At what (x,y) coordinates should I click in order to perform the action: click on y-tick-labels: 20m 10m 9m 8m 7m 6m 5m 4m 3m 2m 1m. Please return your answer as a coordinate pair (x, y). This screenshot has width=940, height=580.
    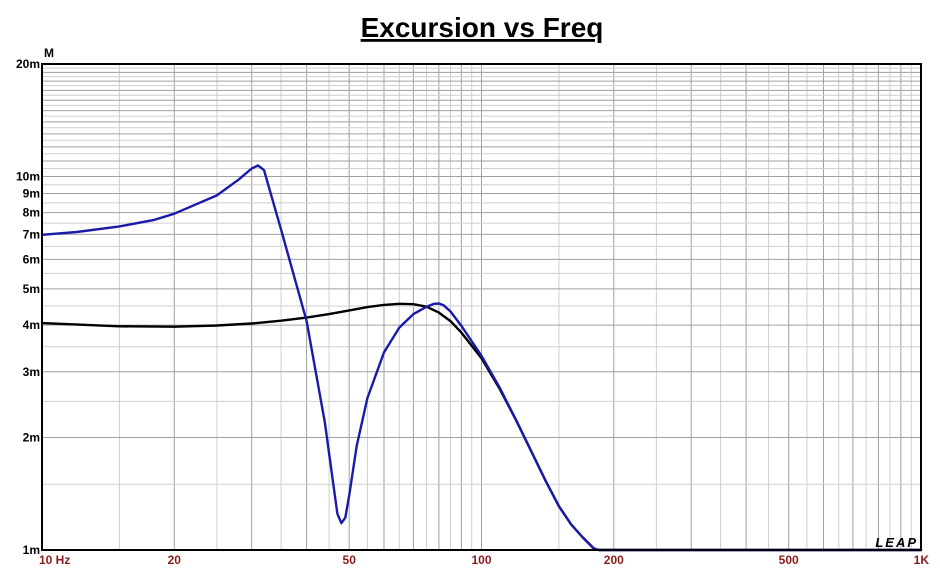
    Looking at the image, I should click on (28, 307).